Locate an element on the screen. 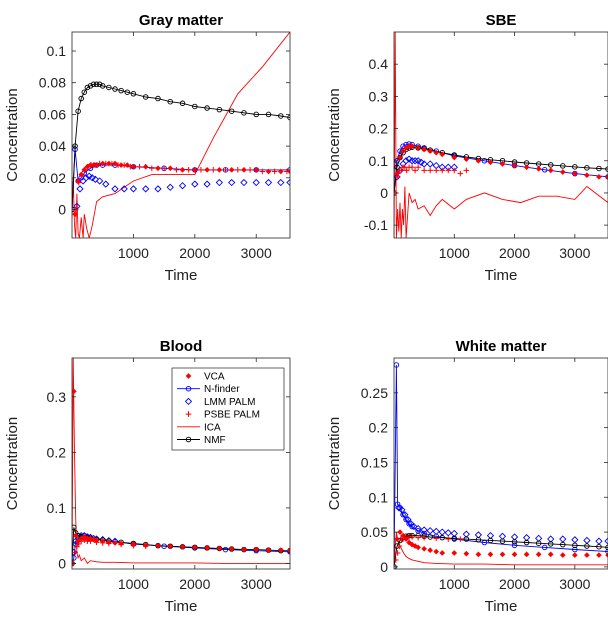  legend-entry-vca: VCA is located at coordinates (205, 377).